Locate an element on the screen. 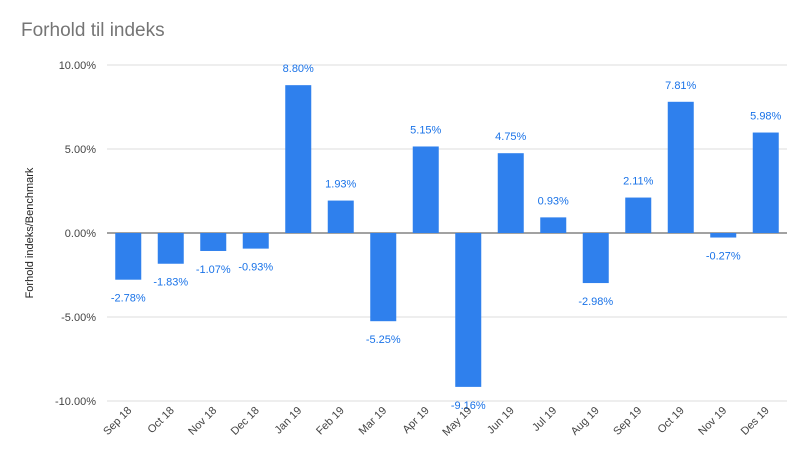  data-label: -2.78% is located at coordinates (128, 299).